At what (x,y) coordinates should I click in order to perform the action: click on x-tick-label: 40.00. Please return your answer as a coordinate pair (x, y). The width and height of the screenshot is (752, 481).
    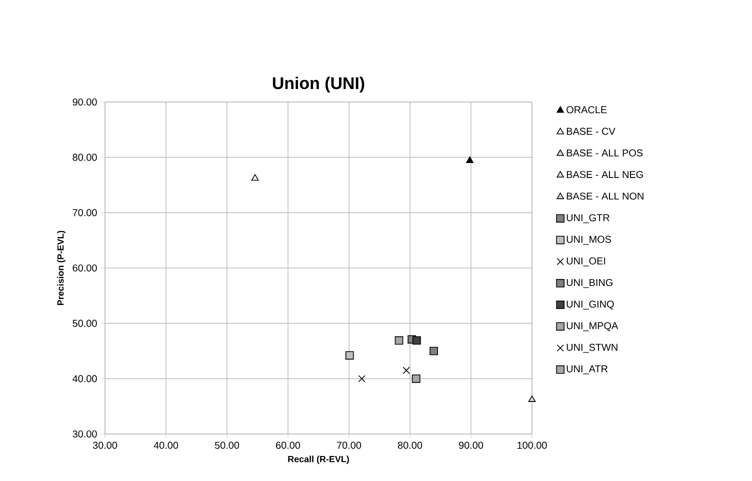
    Looking at the image, I should click on (166, 445).